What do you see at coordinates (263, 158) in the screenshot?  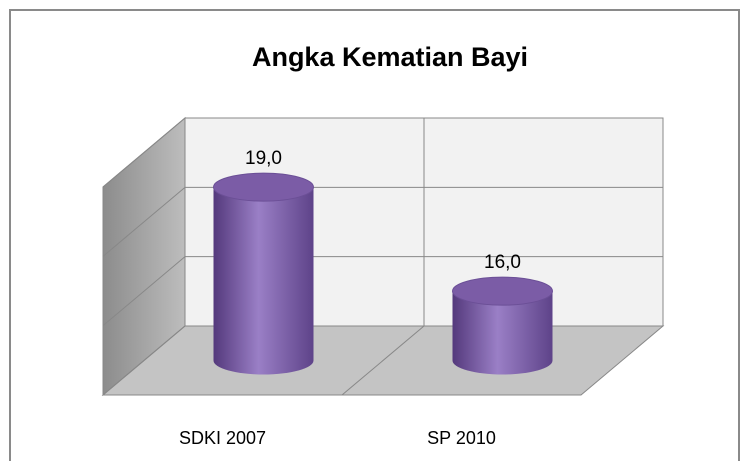 I see `data-label: 19,0` at bounding box center [263, 158].